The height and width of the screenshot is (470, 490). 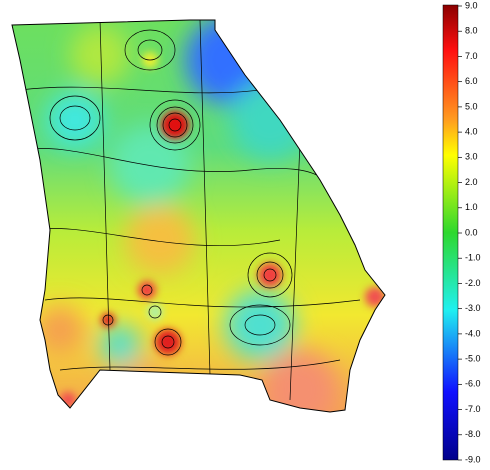 What do you see at coordinates (450, 232) in the screenshot?
I see `colorbar` at bounding box center [450, 232].